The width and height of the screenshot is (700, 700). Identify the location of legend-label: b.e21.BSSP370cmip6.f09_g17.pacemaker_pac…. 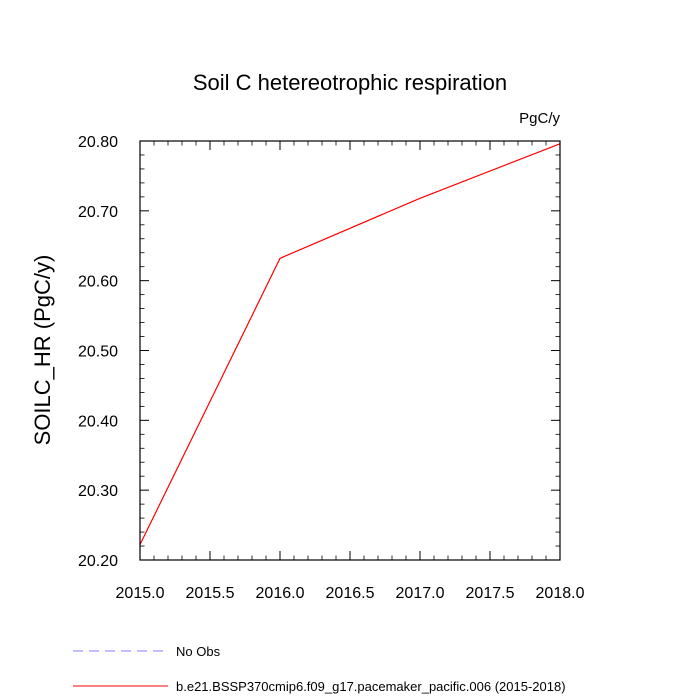
(371, 686).